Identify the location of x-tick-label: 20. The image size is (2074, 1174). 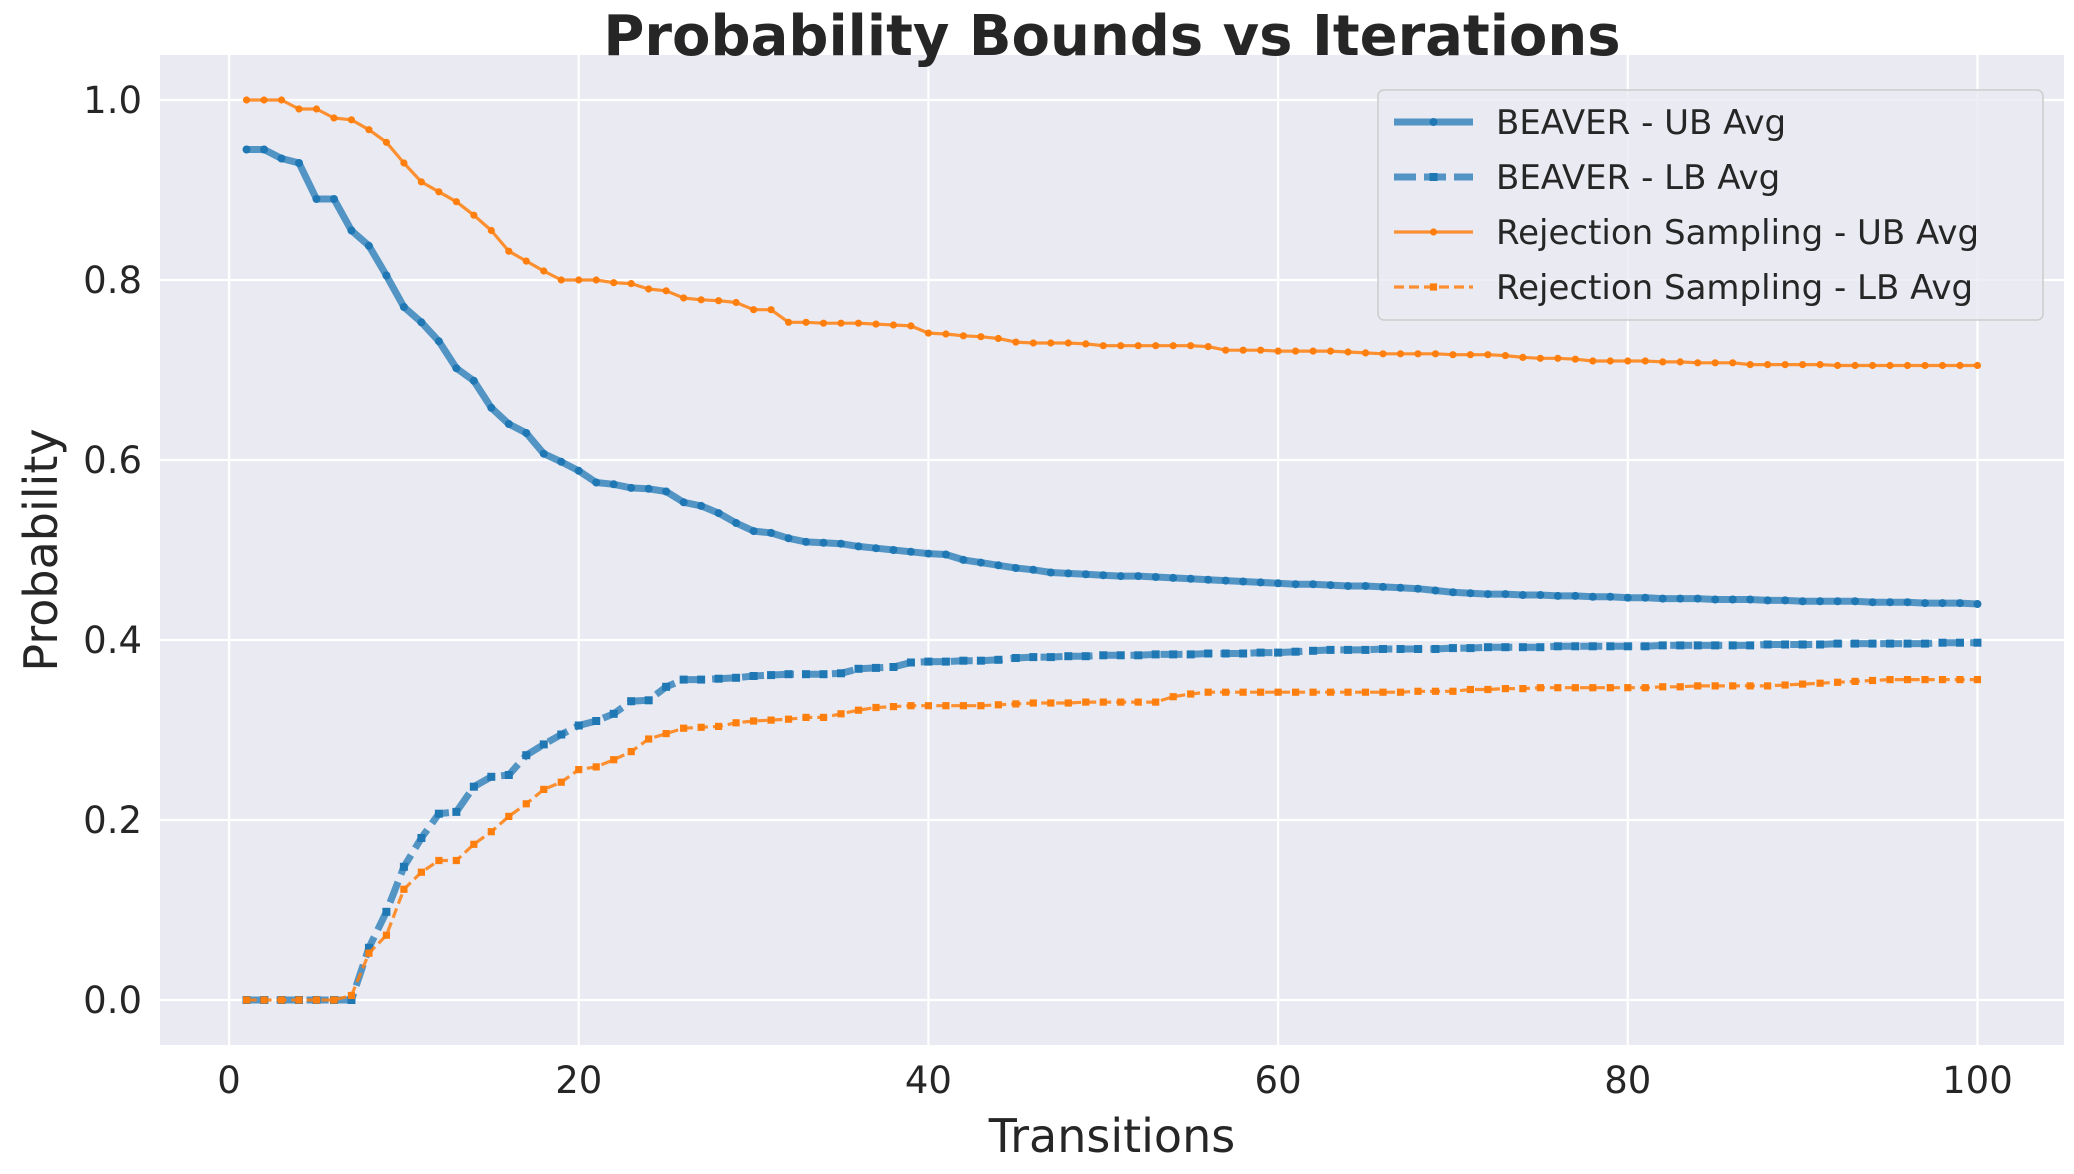
(578, 1080).